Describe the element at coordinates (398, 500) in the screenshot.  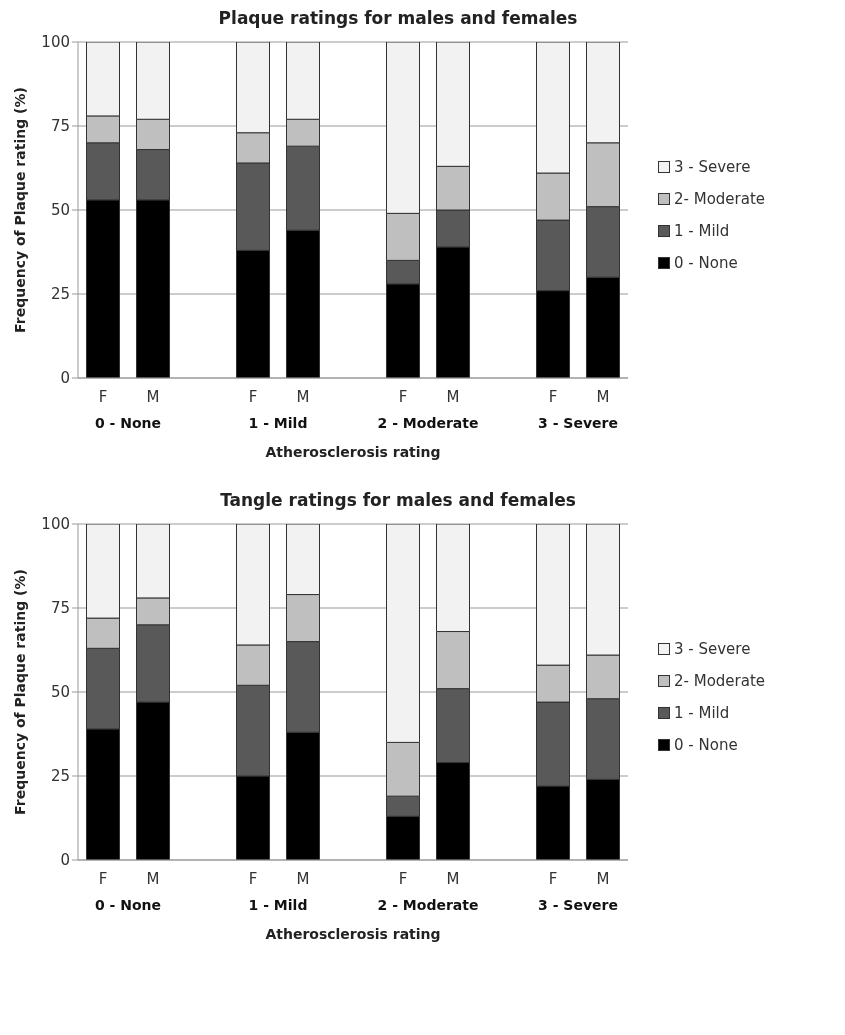
I see `chart-title: Tangle ratings for males and females` at that location.